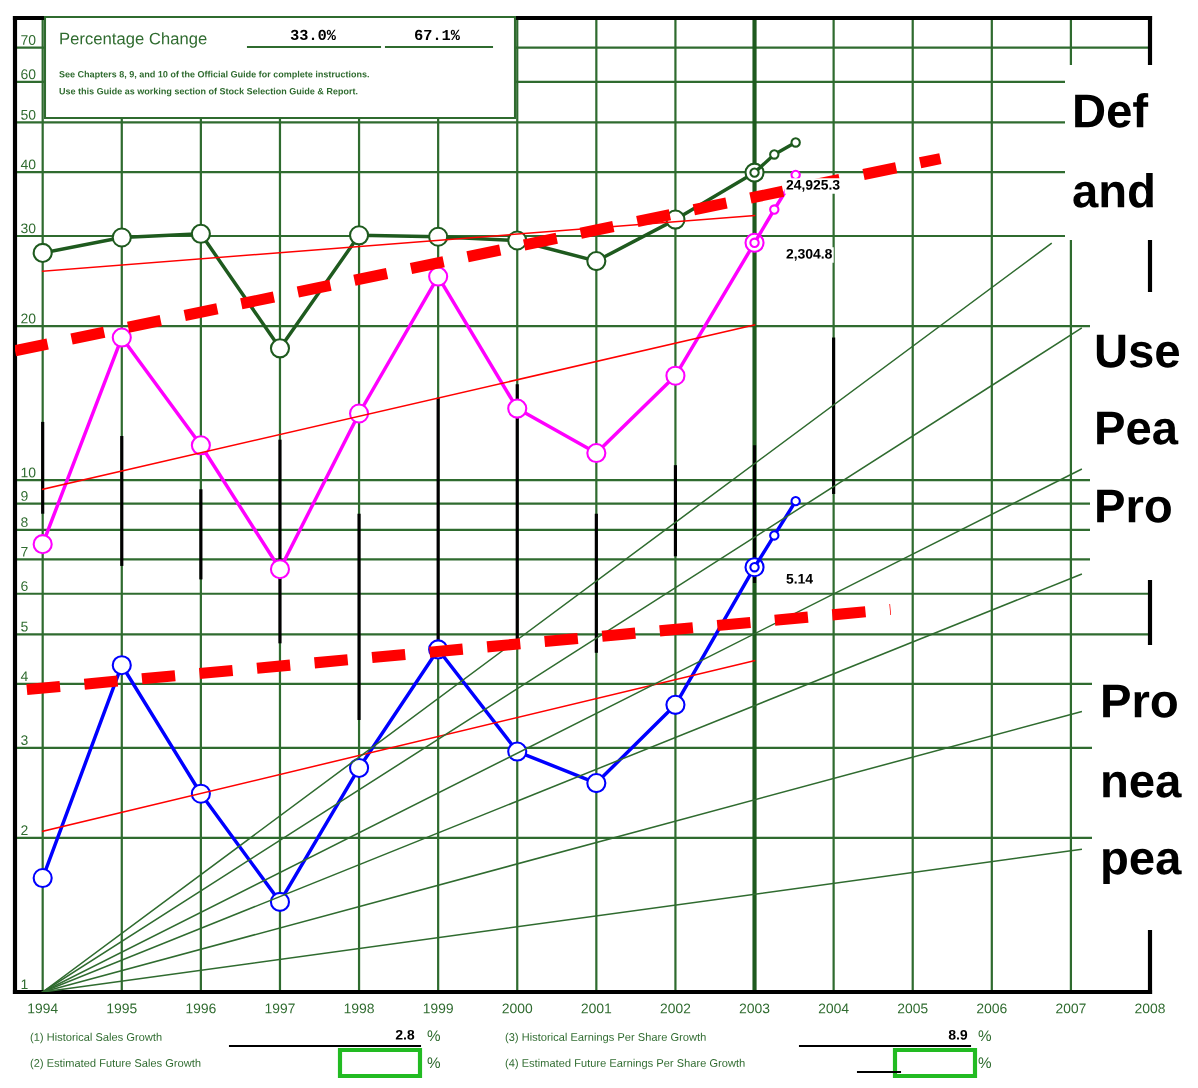 The height and width of the screenshot is (1088, 1198). I want to click on text: (3) Historical Earnings Per Share Growth, so click(605, 1038).